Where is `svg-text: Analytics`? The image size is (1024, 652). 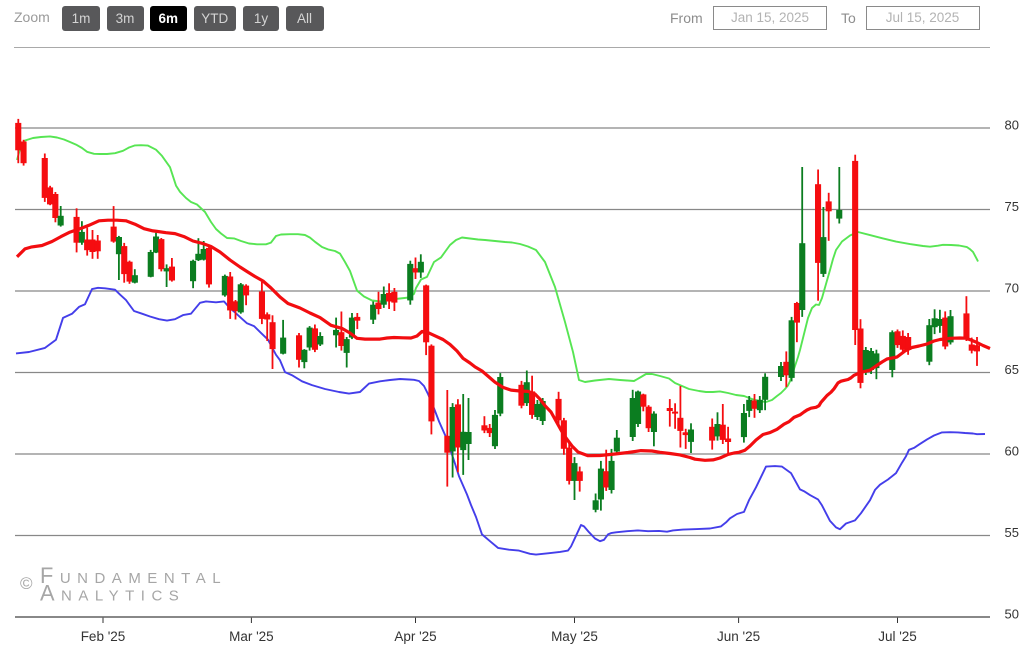 svg-text: Analytics is located at coordinates (112, 593).